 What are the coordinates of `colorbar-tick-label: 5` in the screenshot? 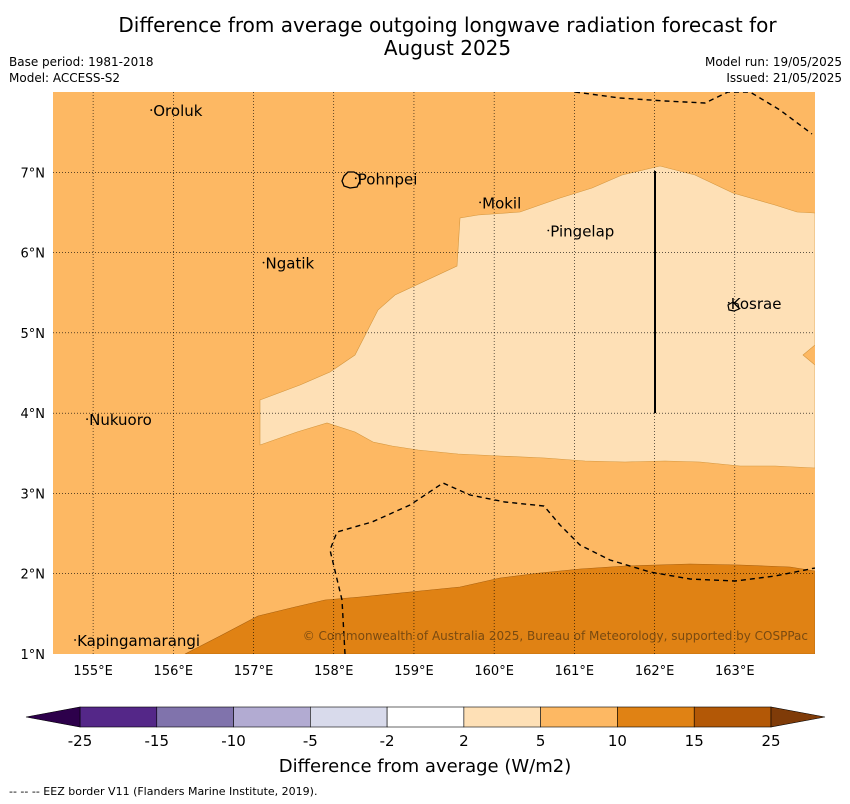 It's located at (541, 741).